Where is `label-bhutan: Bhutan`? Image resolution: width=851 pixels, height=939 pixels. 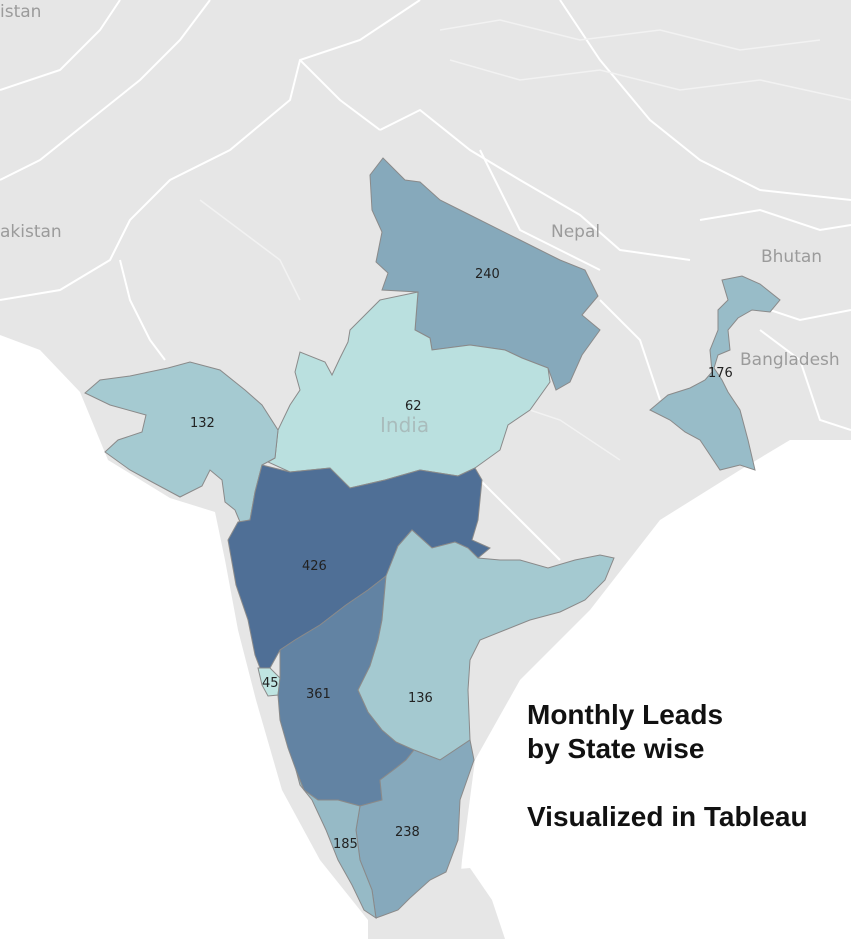 label-bhutan: Bhutan is located at coordinates (791, 257).